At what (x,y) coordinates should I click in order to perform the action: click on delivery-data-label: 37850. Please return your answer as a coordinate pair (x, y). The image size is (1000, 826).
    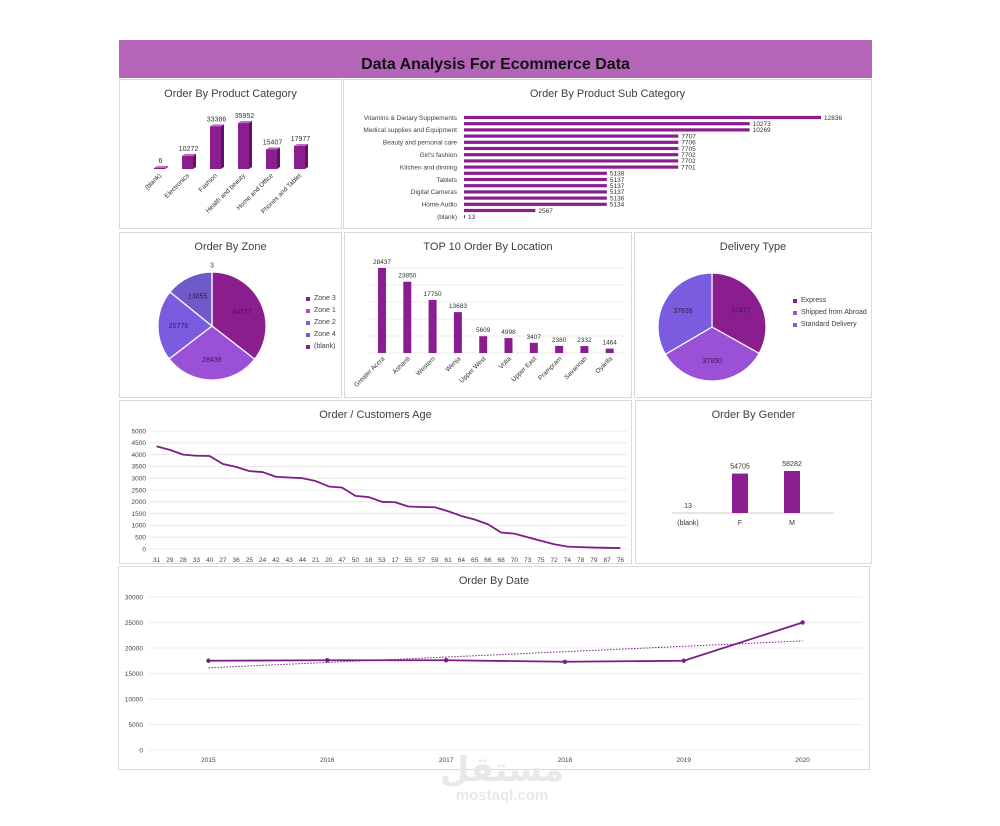
    Looking at the image, I should click on (713, 361).